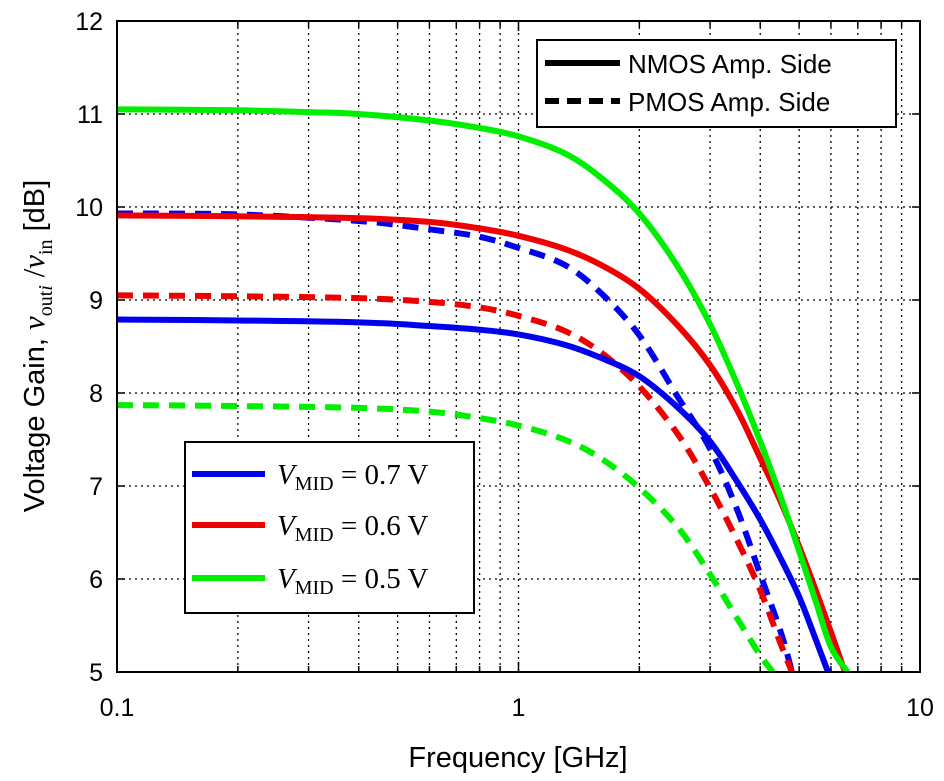 Image resolution: width=944 pixels, height=781 pixels. Describe the element at coordinates (46, 247) in the screenshot. I see `y-axis-title-sub2: in` at that location.